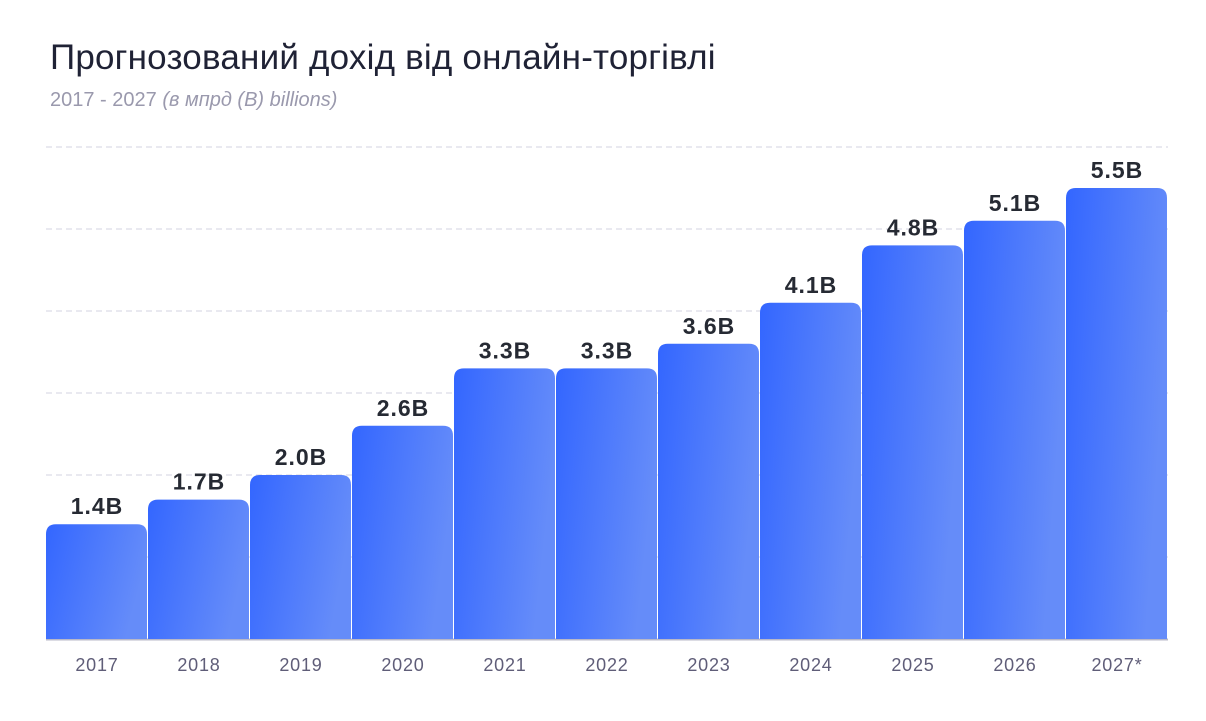  What do you see at coordinates (606, 665) in the screenshot?
I see `x-tick-label: 2022` at bounding box center [606, 665].